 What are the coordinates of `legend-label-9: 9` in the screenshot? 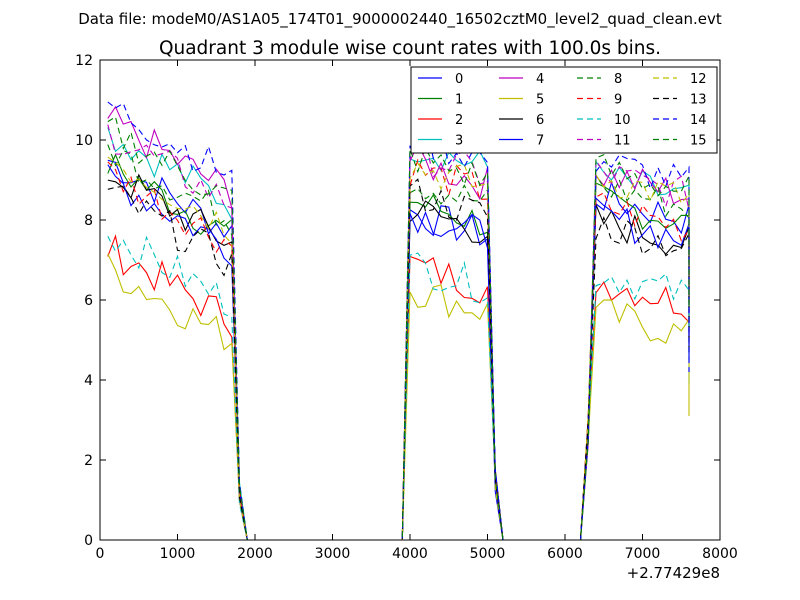 It's located at (618, 100).